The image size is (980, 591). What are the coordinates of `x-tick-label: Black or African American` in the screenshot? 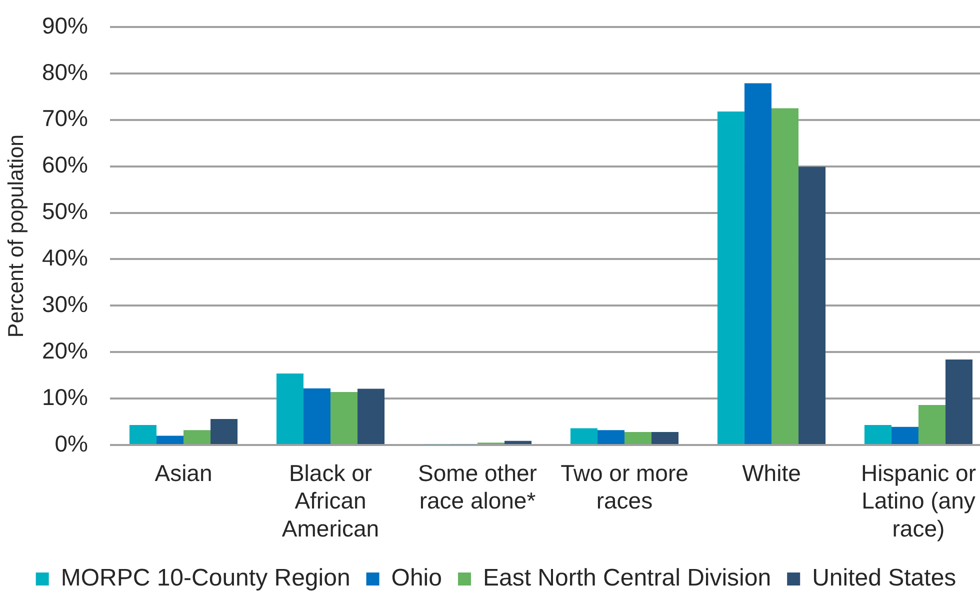 It's located at (331, 501).